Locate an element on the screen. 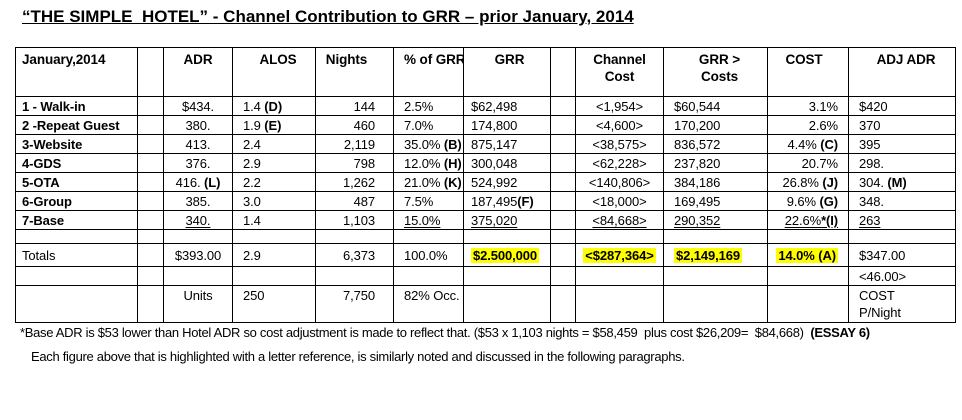 The width and height of the screenshot is (962, 420). cell-adj_adr: 298. is located at coordinates (902, 163).